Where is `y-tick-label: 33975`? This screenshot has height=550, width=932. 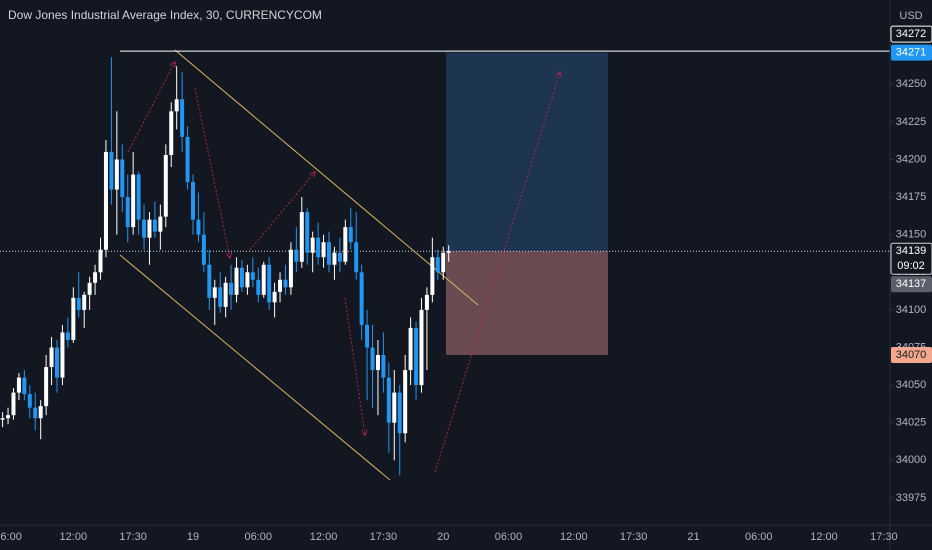
y-tick-label: 33975 is located at coordinates (911, 498).